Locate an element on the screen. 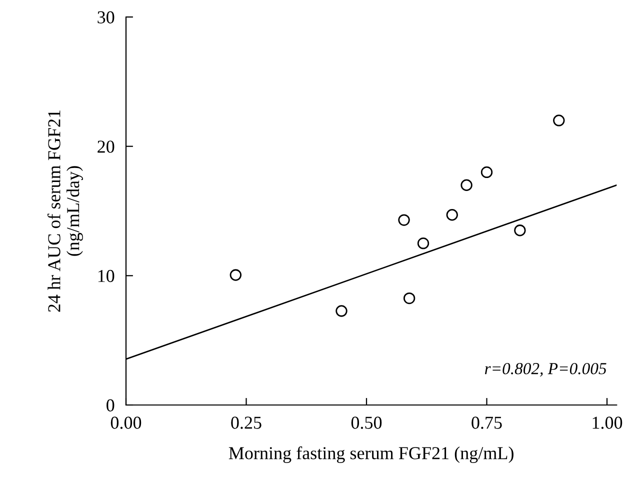 The image size is (637, 482). x-tick-label: 0.75 is located at coordinates (487, 422).